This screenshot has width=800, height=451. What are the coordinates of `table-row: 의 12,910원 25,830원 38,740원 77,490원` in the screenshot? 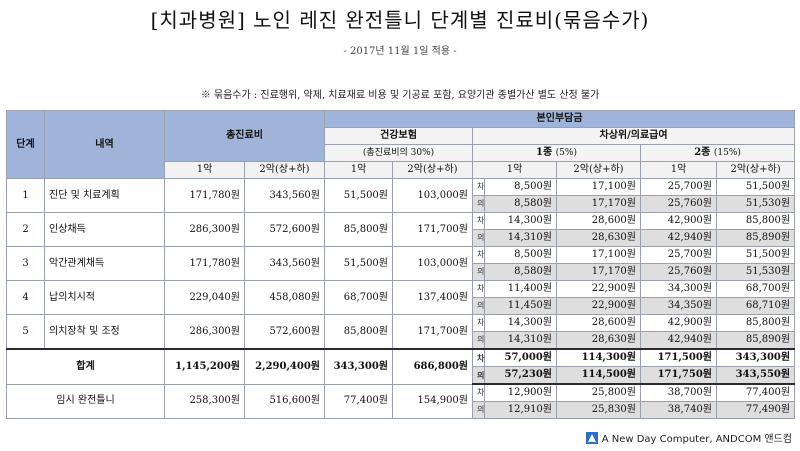 It's located at (401, 410).